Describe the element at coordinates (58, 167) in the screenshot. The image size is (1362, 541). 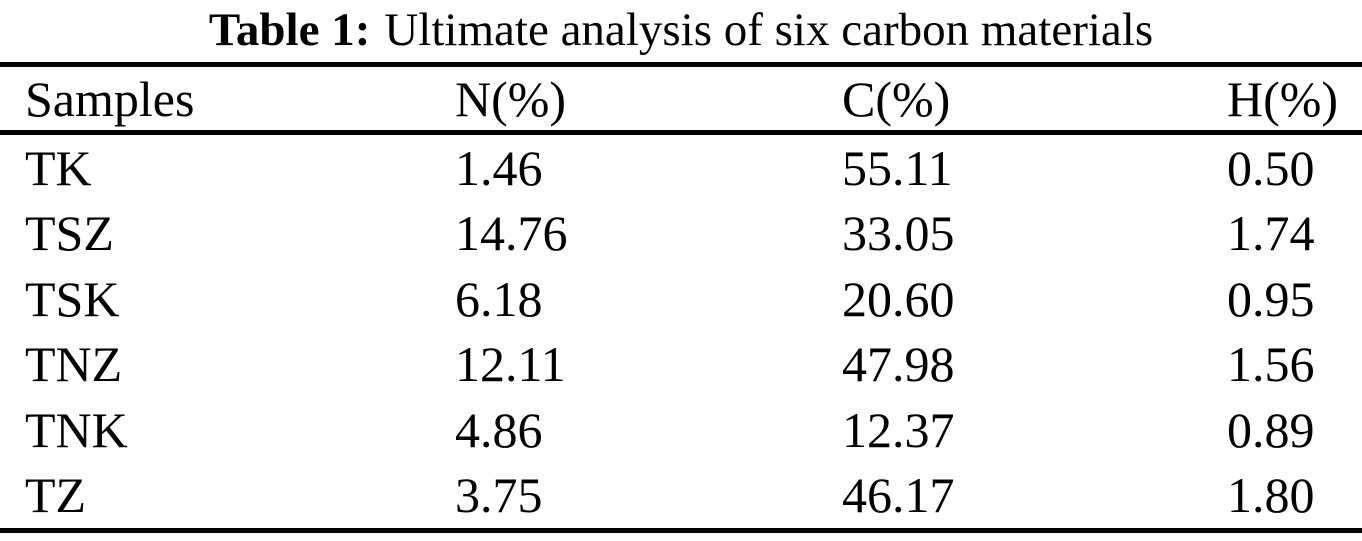
I see `sample-cell: TK` at that location.